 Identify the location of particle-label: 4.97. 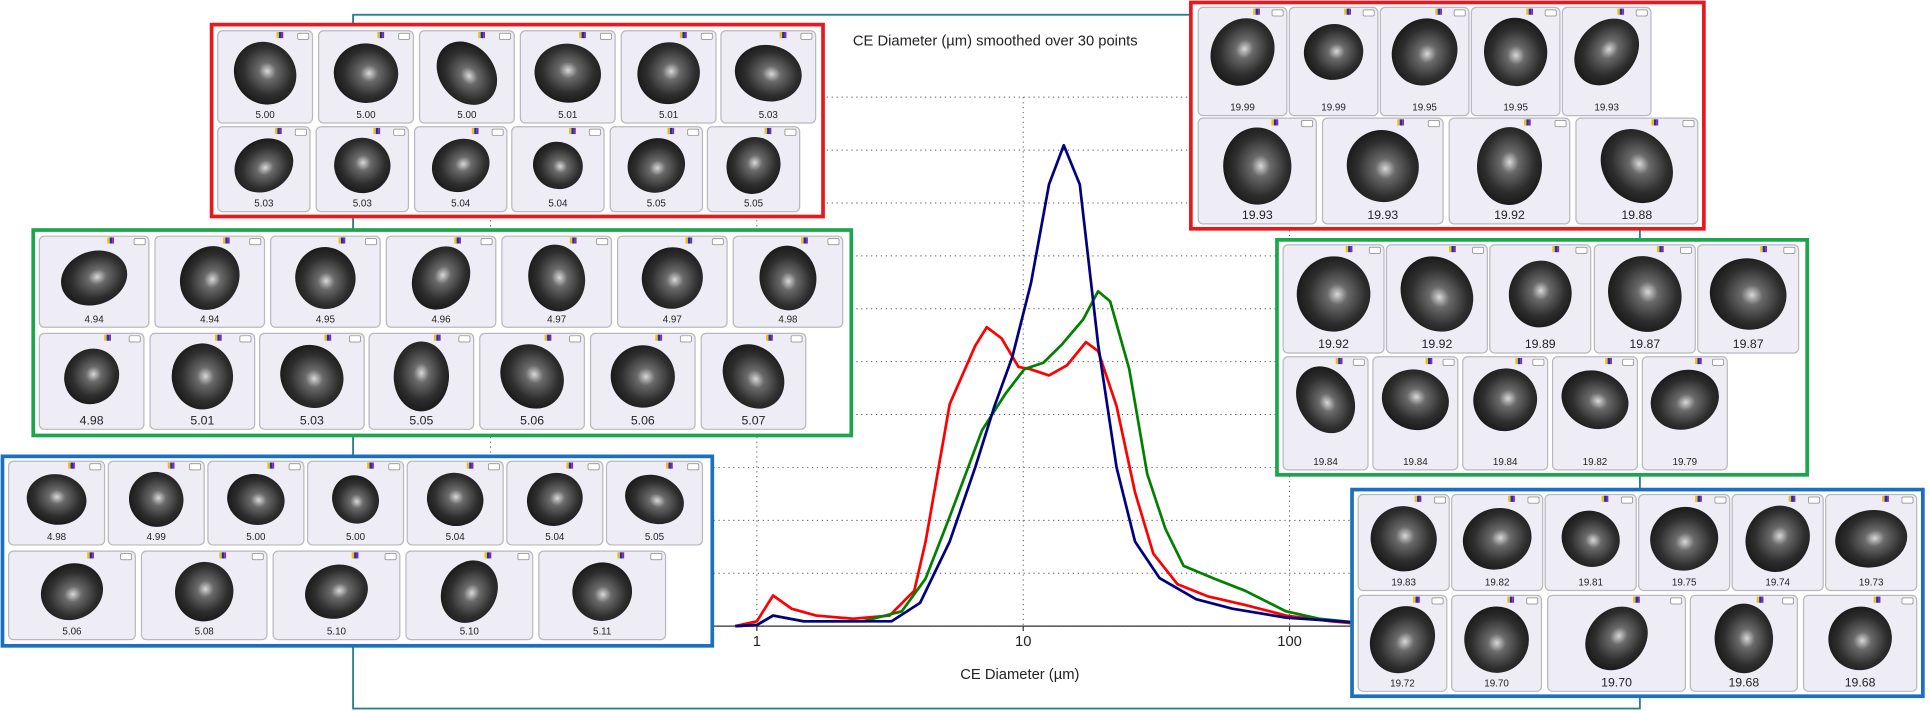
(556, 319).